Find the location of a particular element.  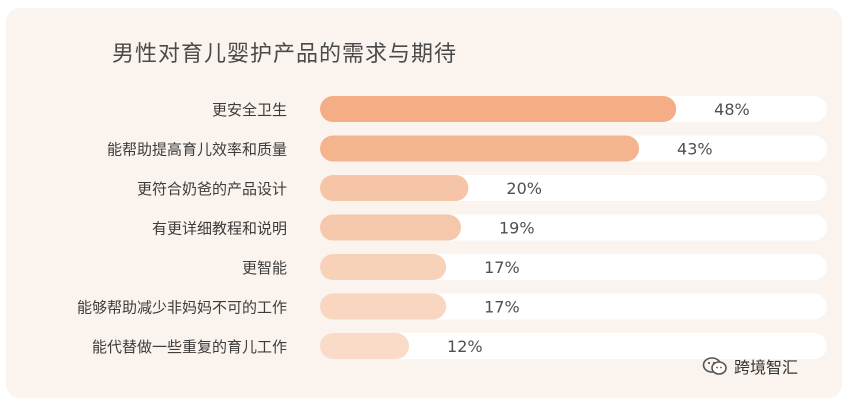

category-label: 更符合奶爸的产品设计 is located at coordinates (212, 189).